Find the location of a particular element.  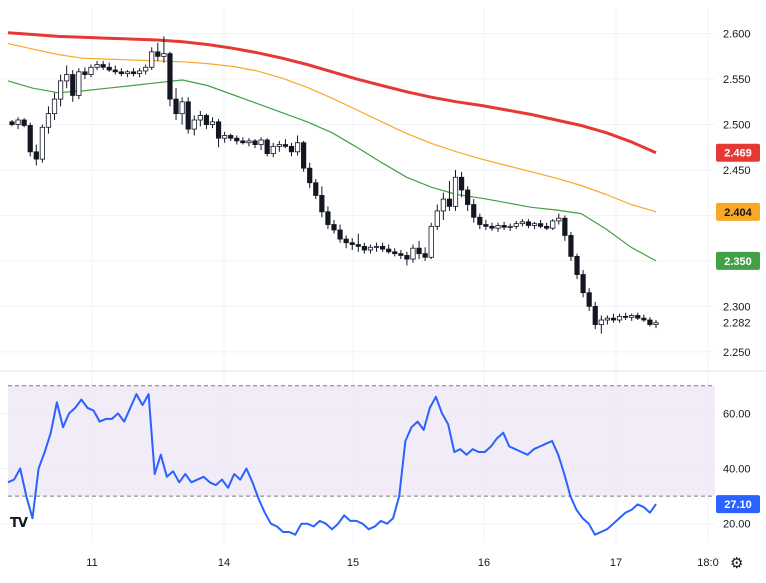

x-tick-label: 18:0 is located at coordinates (707, 563).